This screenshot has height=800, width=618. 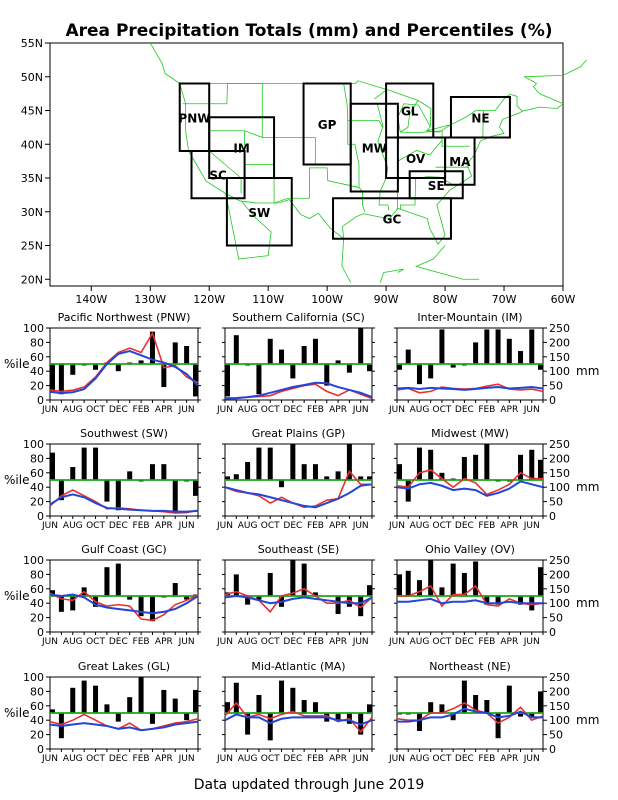 I want to click on percentile-tick-label: 80, so click(x=37, y=458).